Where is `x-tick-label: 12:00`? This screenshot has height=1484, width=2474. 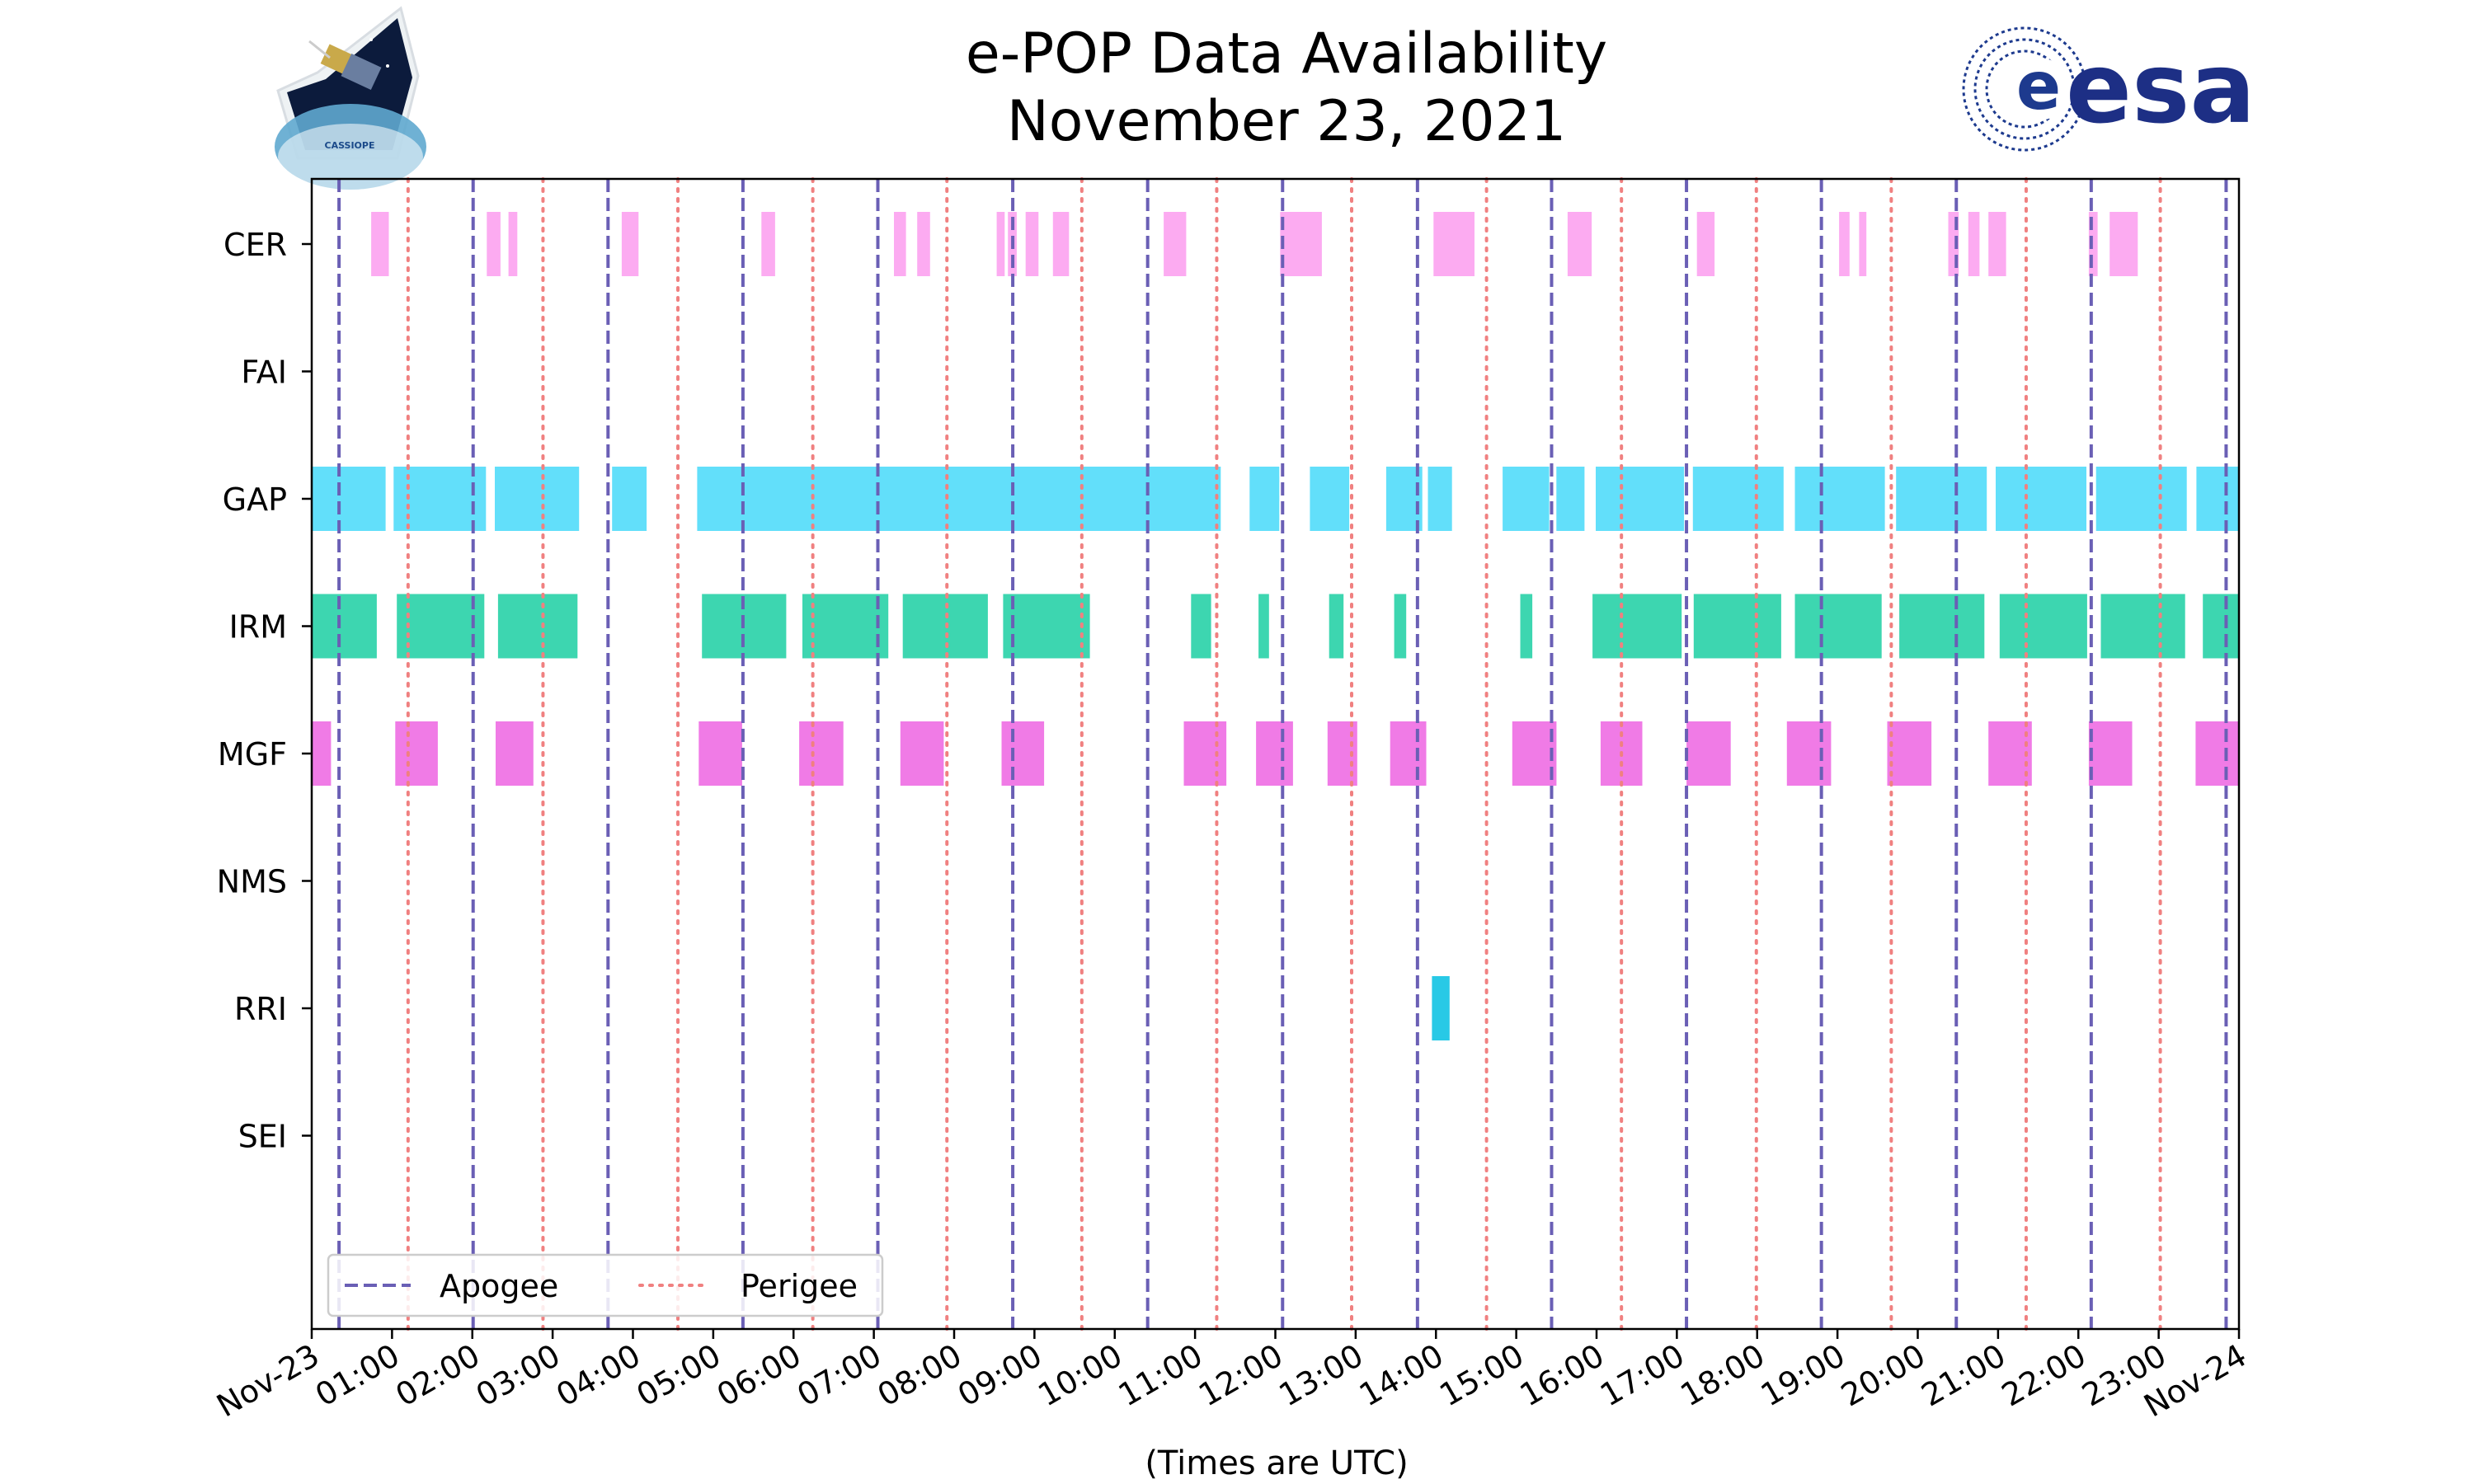
x-tick-label: 12:00 is located at coordinates (1240, 1375).